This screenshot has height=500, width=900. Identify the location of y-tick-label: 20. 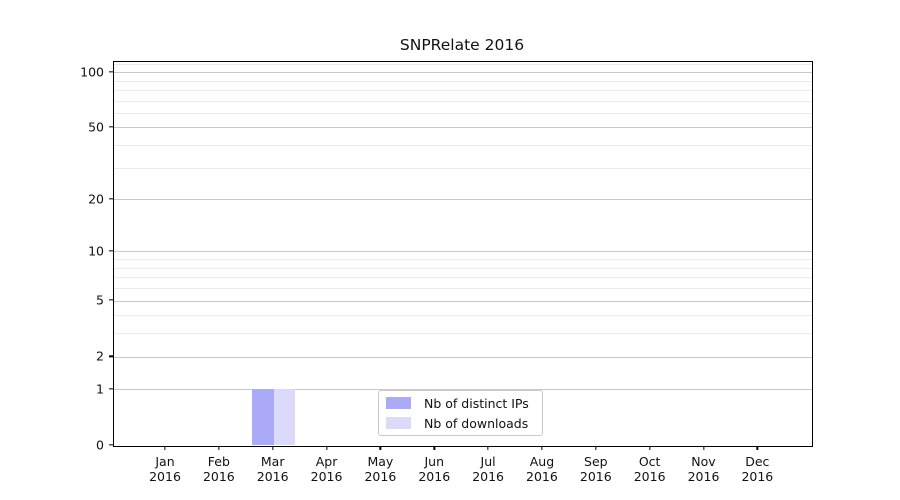
(96, 199).